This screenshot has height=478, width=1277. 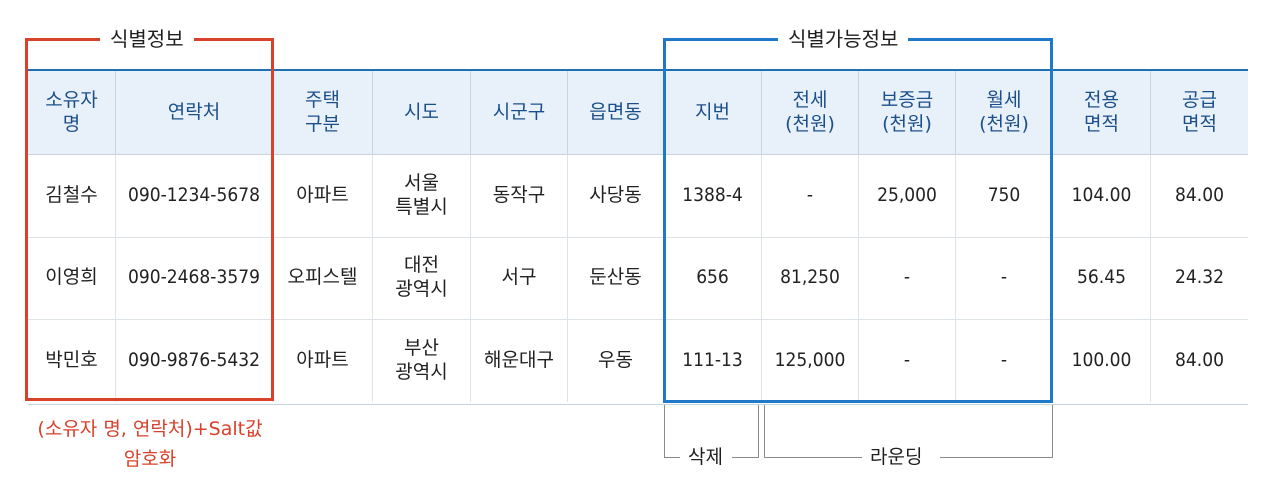 I want to click on cell-district: 서구, so click(x=518, y=278).